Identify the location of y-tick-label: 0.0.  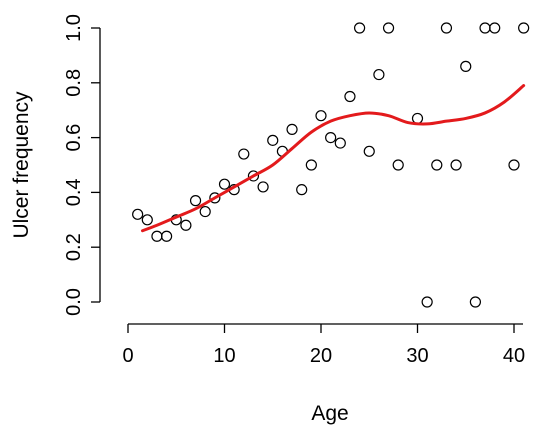
(74, 302).